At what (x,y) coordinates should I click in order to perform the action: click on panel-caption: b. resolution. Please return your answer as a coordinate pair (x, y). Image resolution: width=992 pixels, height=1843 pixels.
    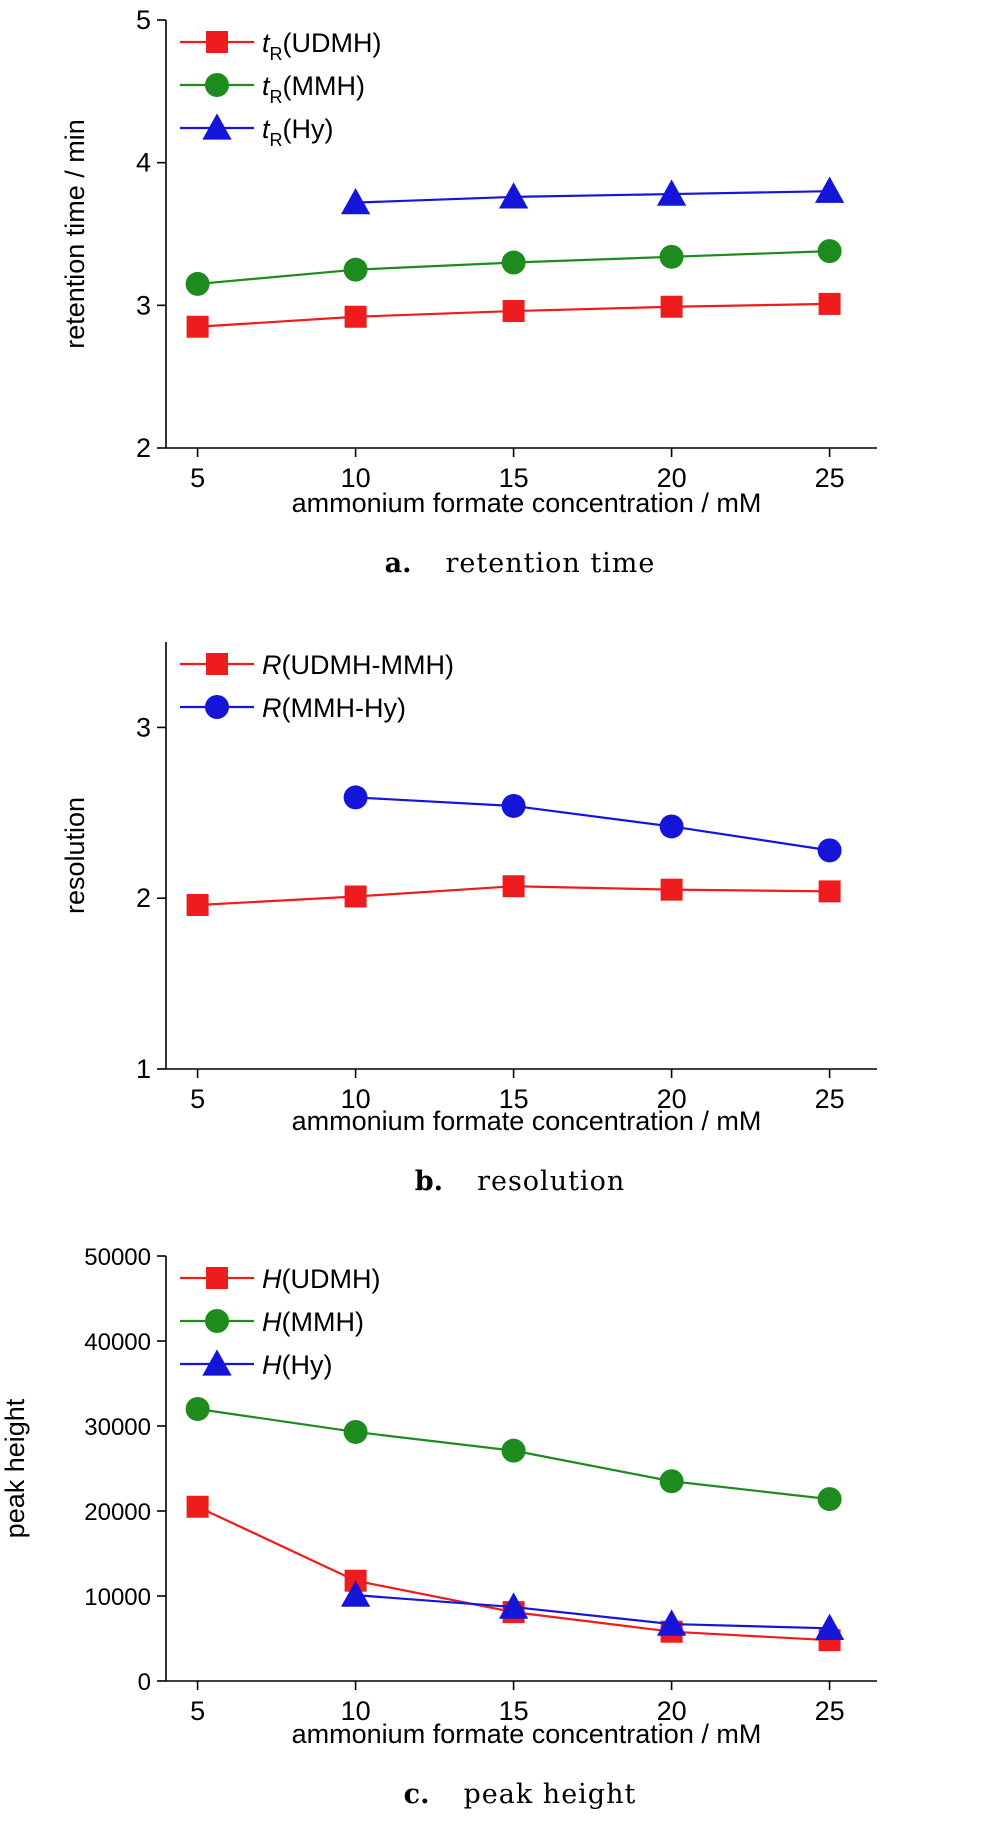
    Looking at the image, I should click on (520, 1181).